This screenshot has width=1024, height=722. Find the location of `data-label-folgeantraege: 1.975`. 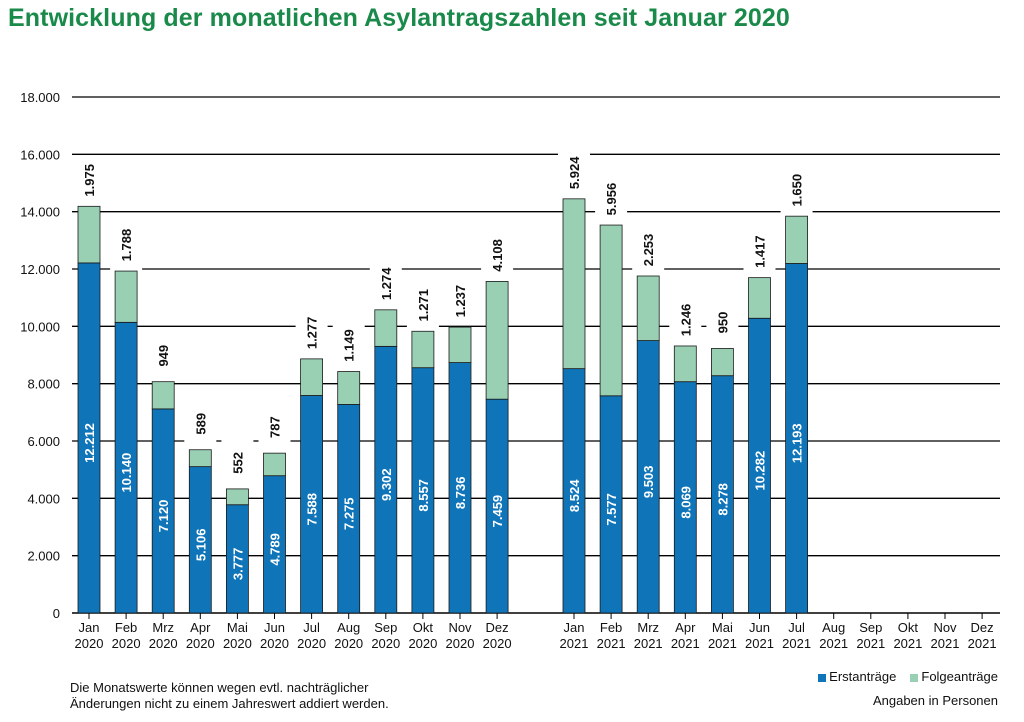

data-label-folgeantraege: 1.975 is located at coordinates (89, 180).